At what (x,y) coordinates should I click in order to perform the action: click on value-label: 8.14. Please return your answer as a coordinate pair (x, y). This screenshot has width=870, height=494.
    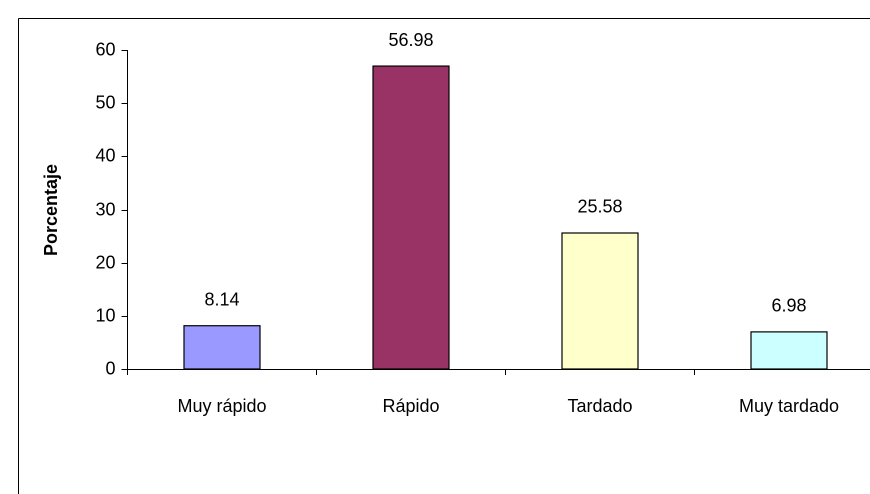
    Looking at the image, I should click on (221, 299).